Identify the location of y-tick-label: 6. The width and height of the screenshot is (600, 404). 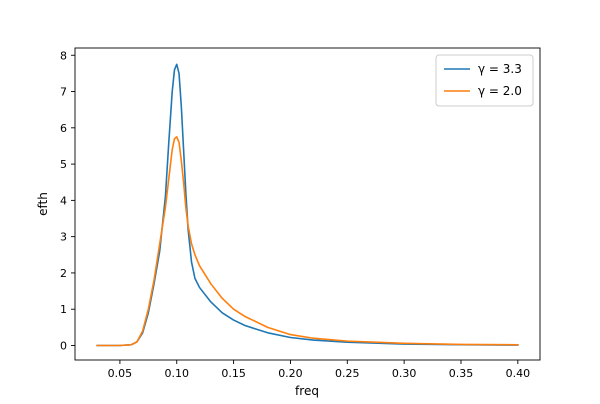
(63, 128).